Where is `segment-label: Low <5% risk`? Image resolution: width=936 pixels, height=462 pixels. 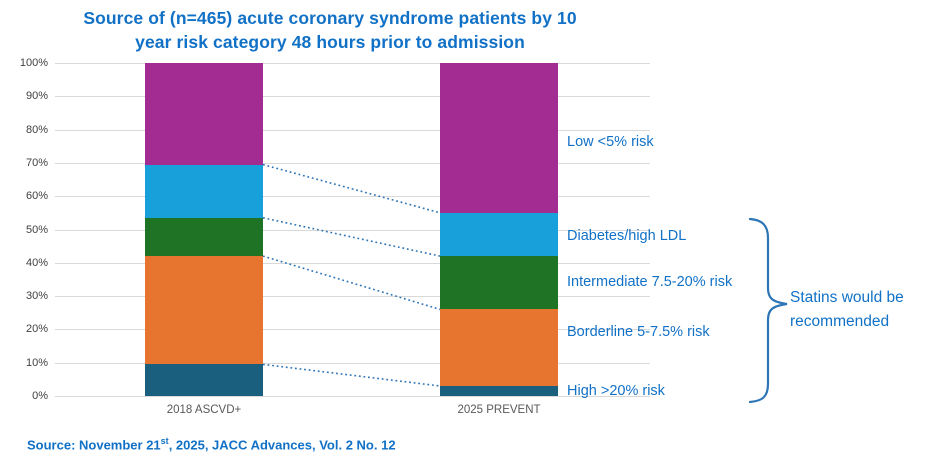
segment-label: Low <5% risk is located at coordinates (610, 142).